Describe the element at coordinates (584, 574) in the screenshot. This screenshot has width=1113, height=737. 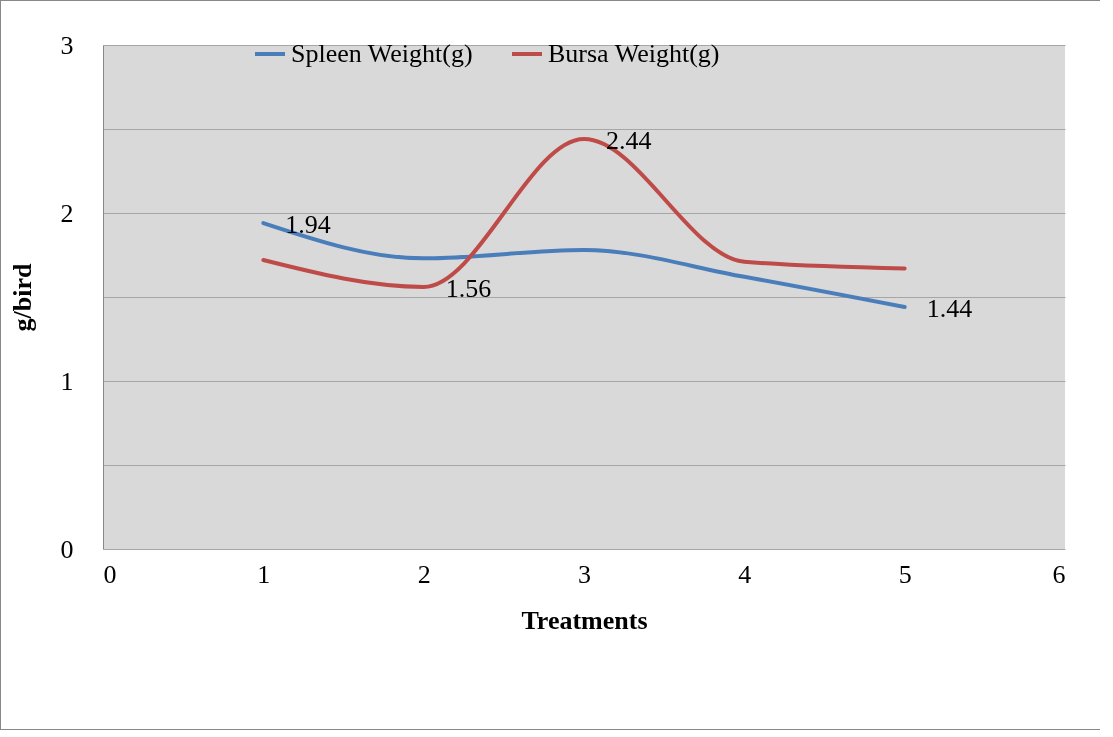
I see `x-tick-label: 3` at that location.